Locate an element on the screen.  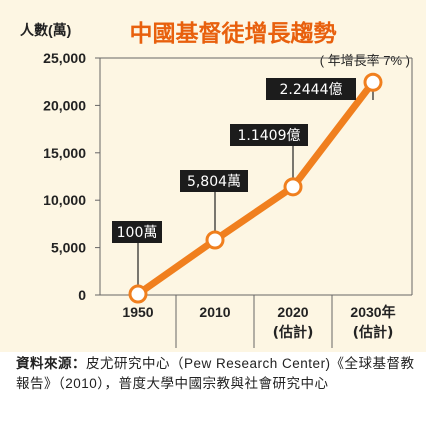
data-label: 1.1409億 is located at coordinates (269, 136).